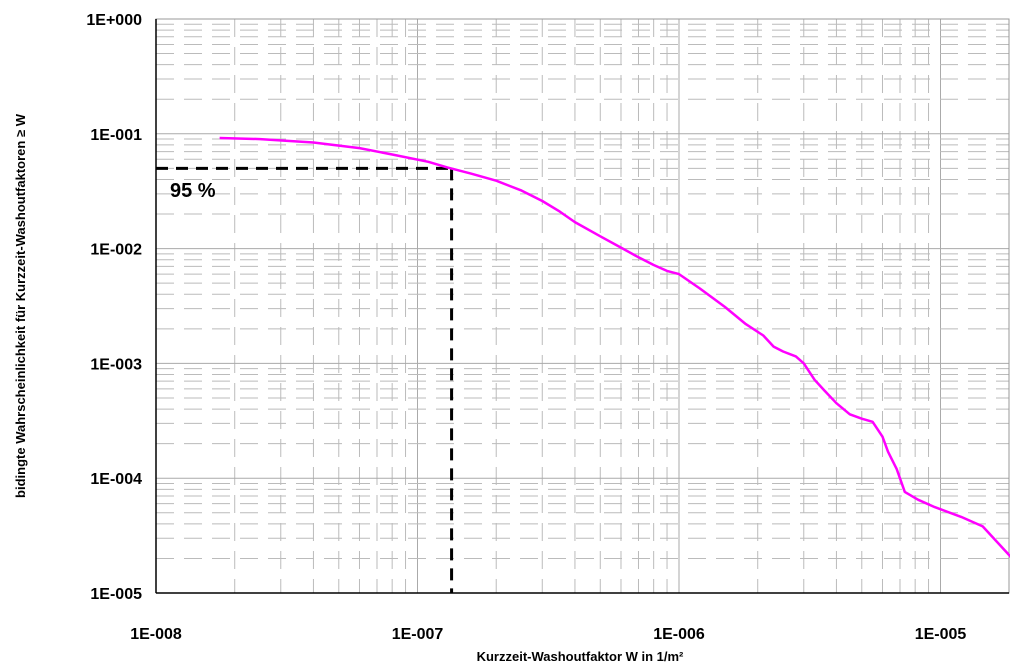 This screenshot has width=1010, height=664. I want to click on x-tick-label: 1E-006, so click(679, 634).